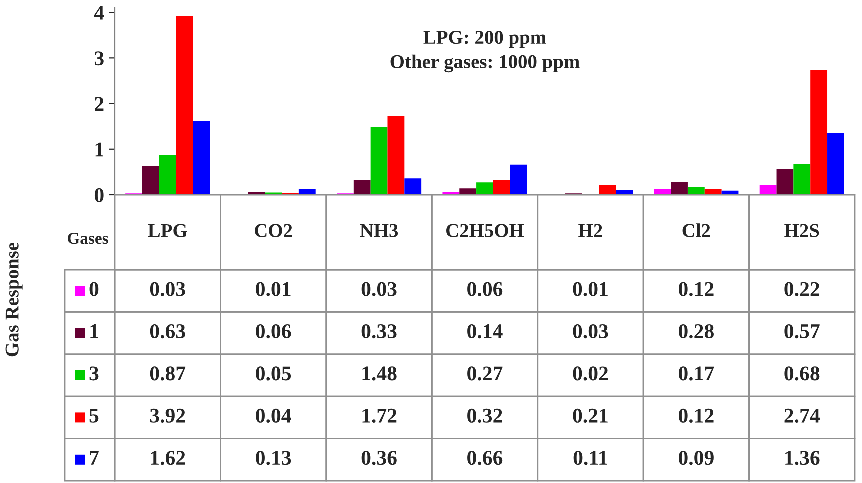 This screenshot has width=862, height=483. I want to click on legend-label: 5, so click(94, 416).